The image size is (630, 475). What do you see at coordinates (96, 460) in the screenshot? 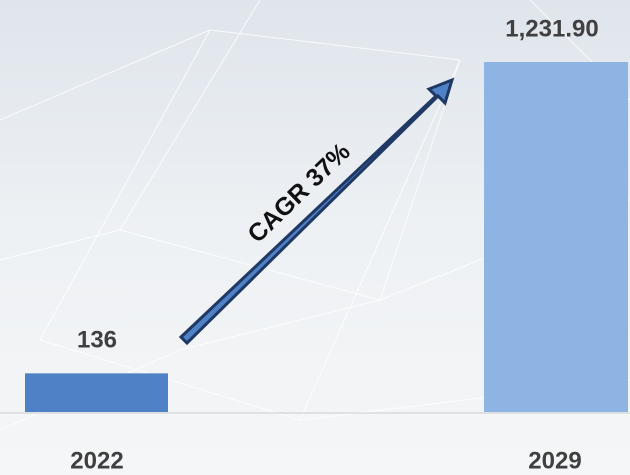
I see `x-tick-label: 2022` at bounding box center [96, 460].